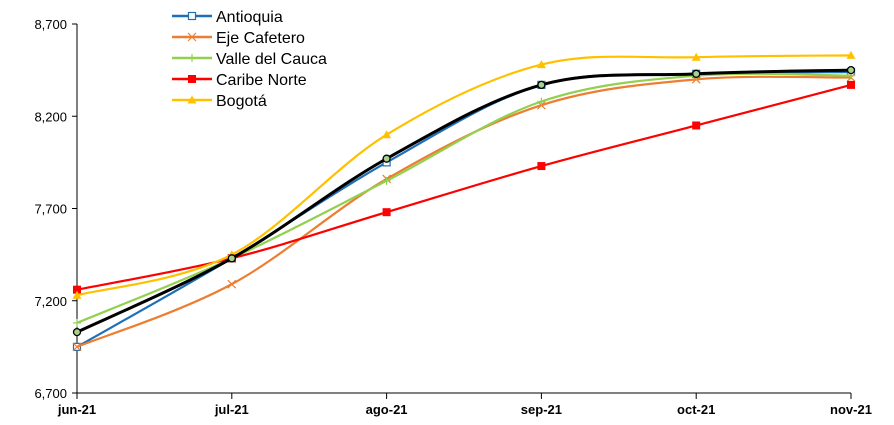 Image resolution: width=894 pixels, height=425 pixels. Describe the element at coordinates (261, 80) in the screenshot. I see `legend-label: Caribe Norte` at that location.